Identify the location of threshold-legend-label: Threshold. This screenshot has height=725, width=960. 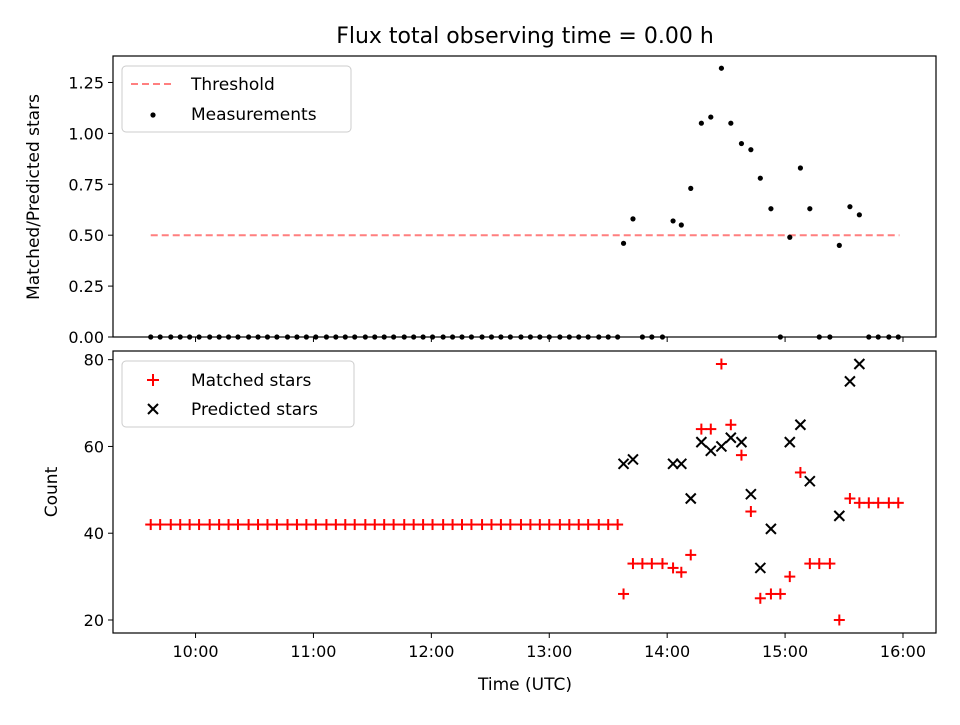
(232, 85).